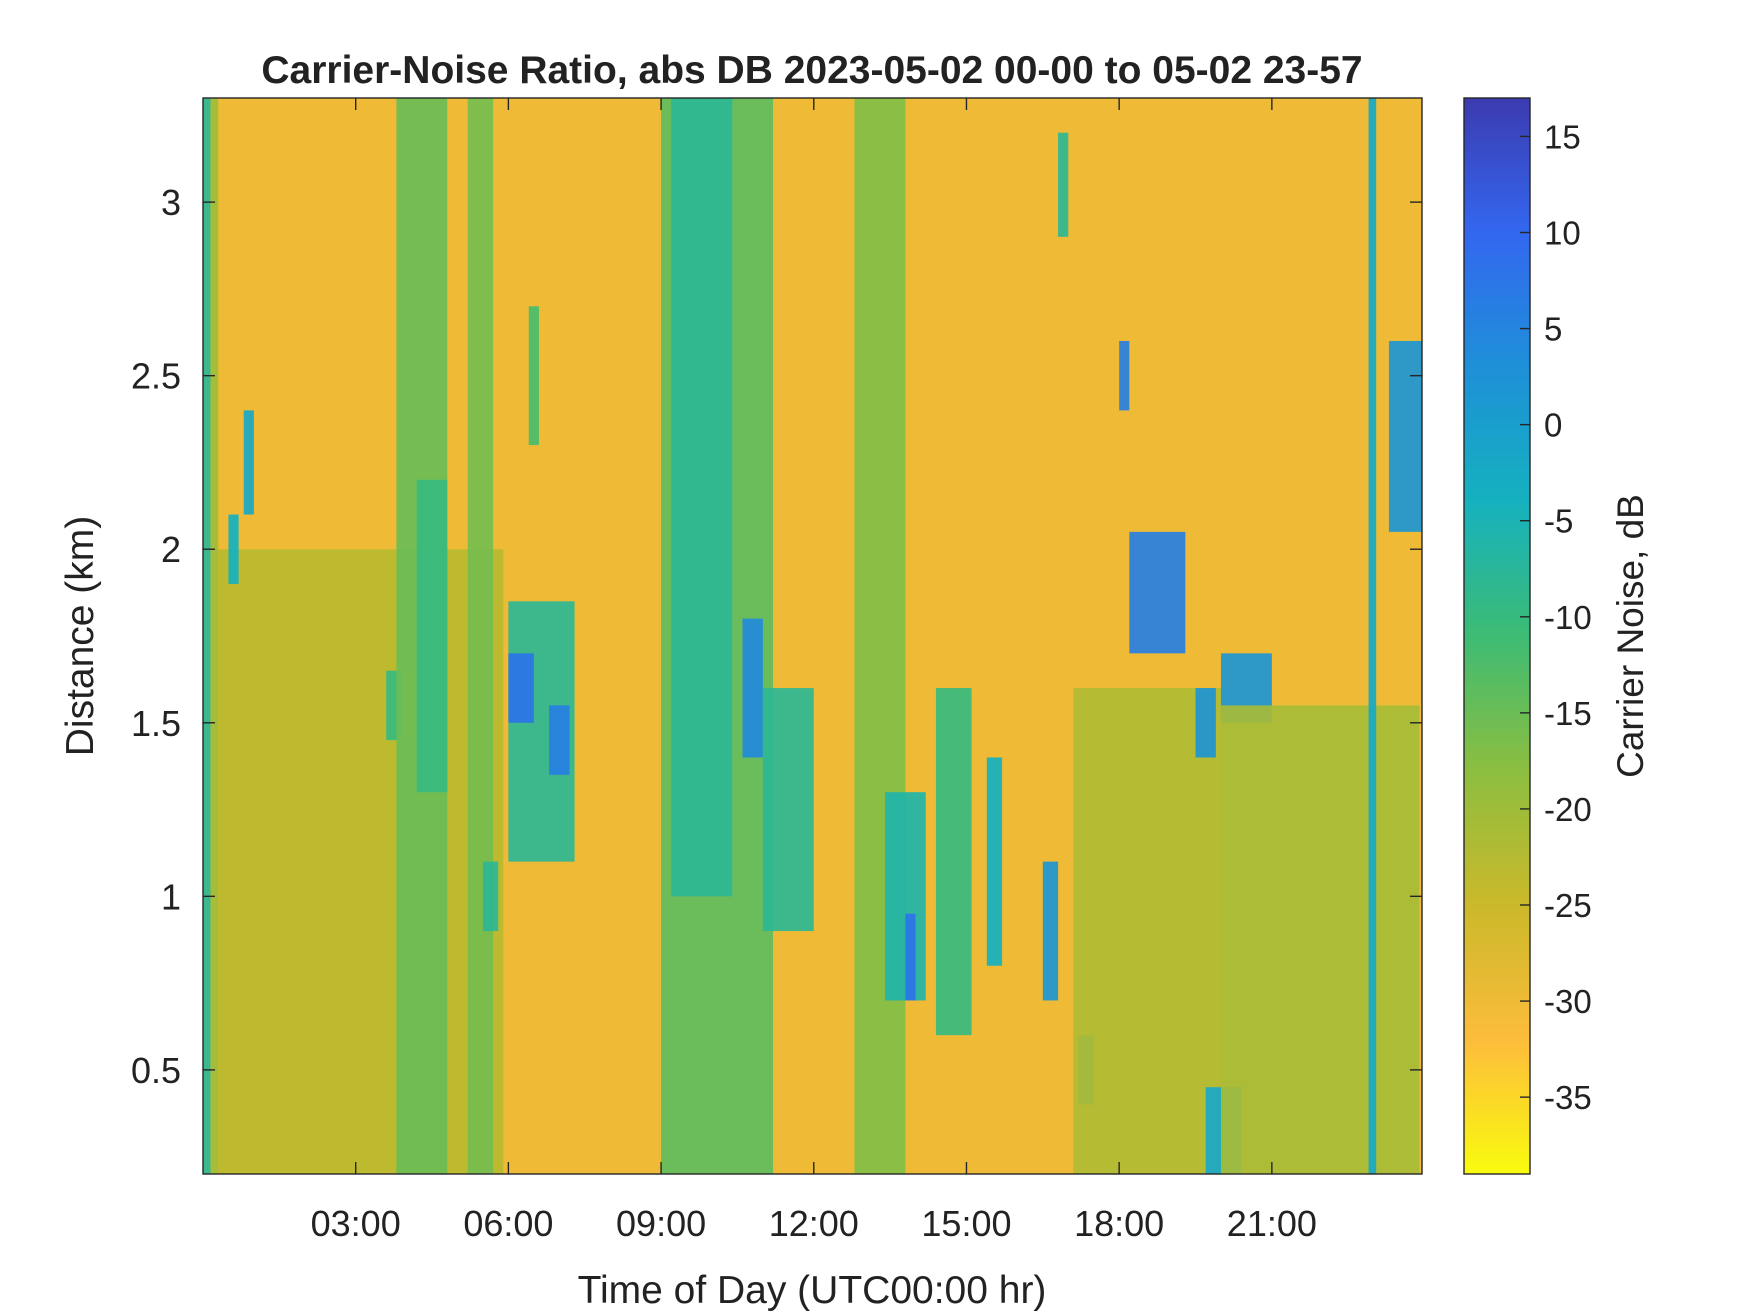 The image size is (1750, 1313). I want to click on x-tick-label: 18:00, so click(1119, 1223).